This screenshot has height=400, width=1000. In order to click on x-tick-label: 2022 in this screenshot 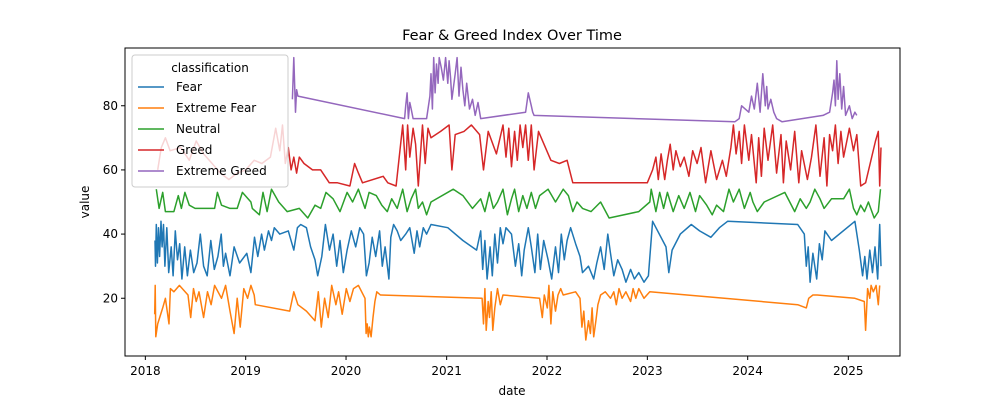, I will do `click(547, 371)`.